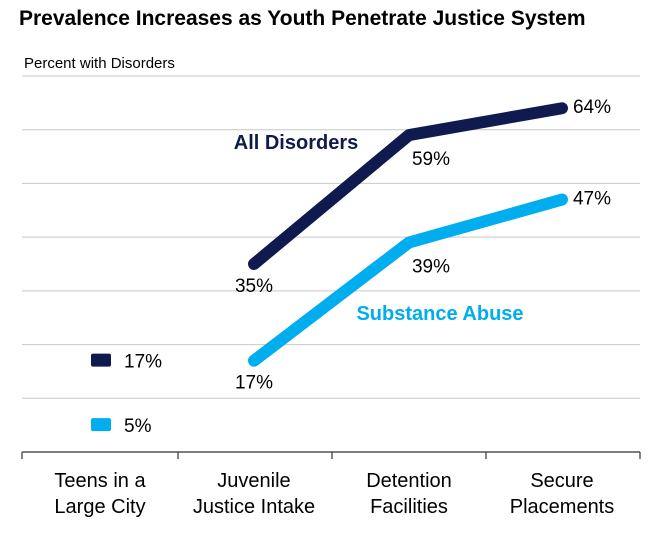 The width and height of the screenshot is (672, 533). I want to click on data-label: 5%, so click(138, 426).